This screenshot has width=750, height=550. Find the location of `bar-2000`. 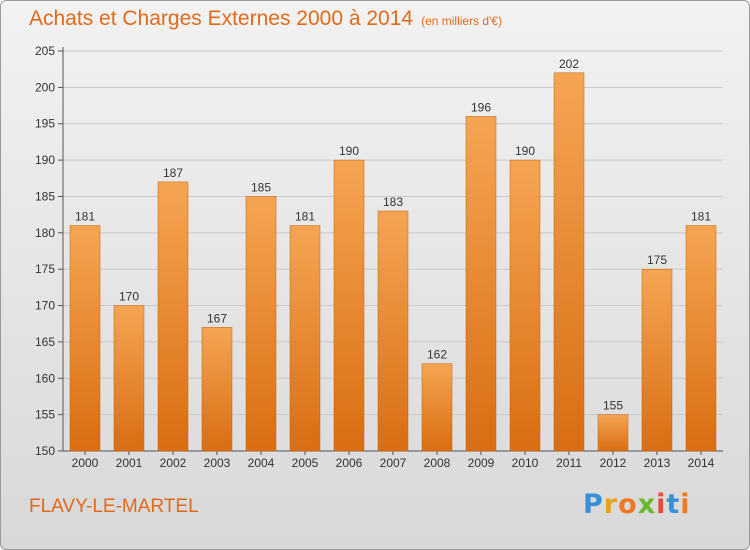

bar-2000 is located at coordinates (85, 338).